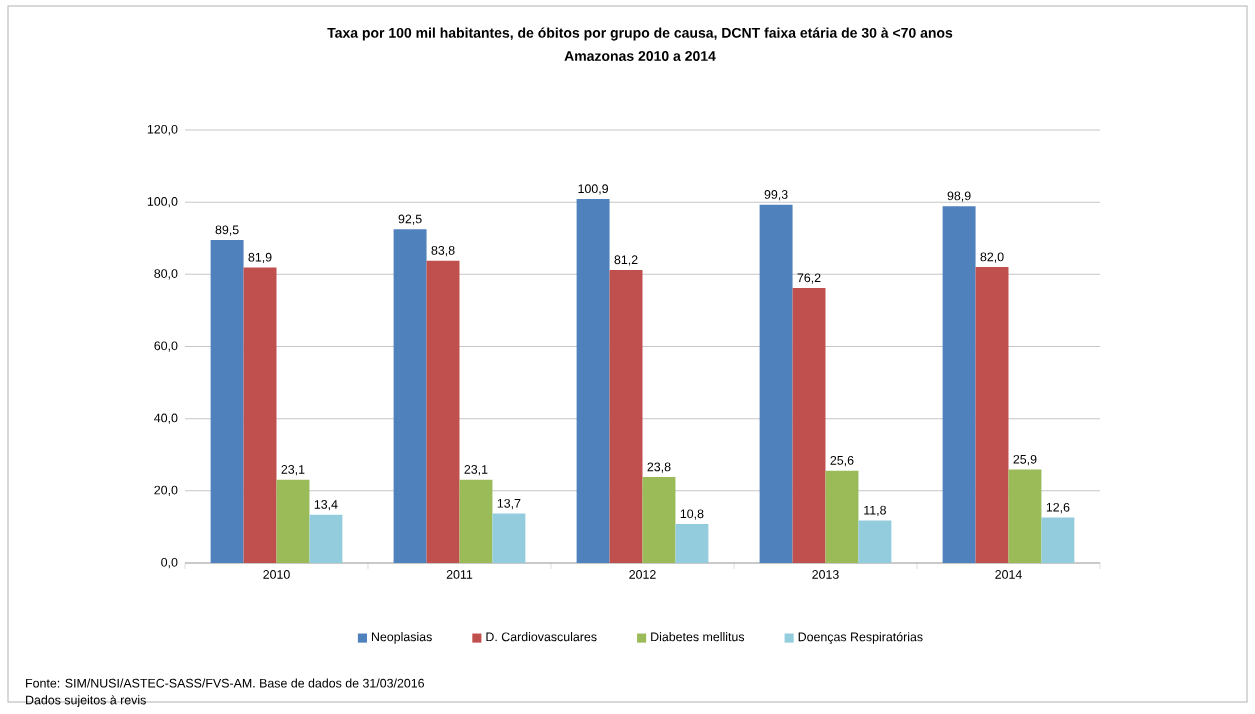 The image size is (1255, 714). What do you see at coordinates (593, 189) in the screenshot?
I see `data-label: 100,9` at bounding box center [593, 189].